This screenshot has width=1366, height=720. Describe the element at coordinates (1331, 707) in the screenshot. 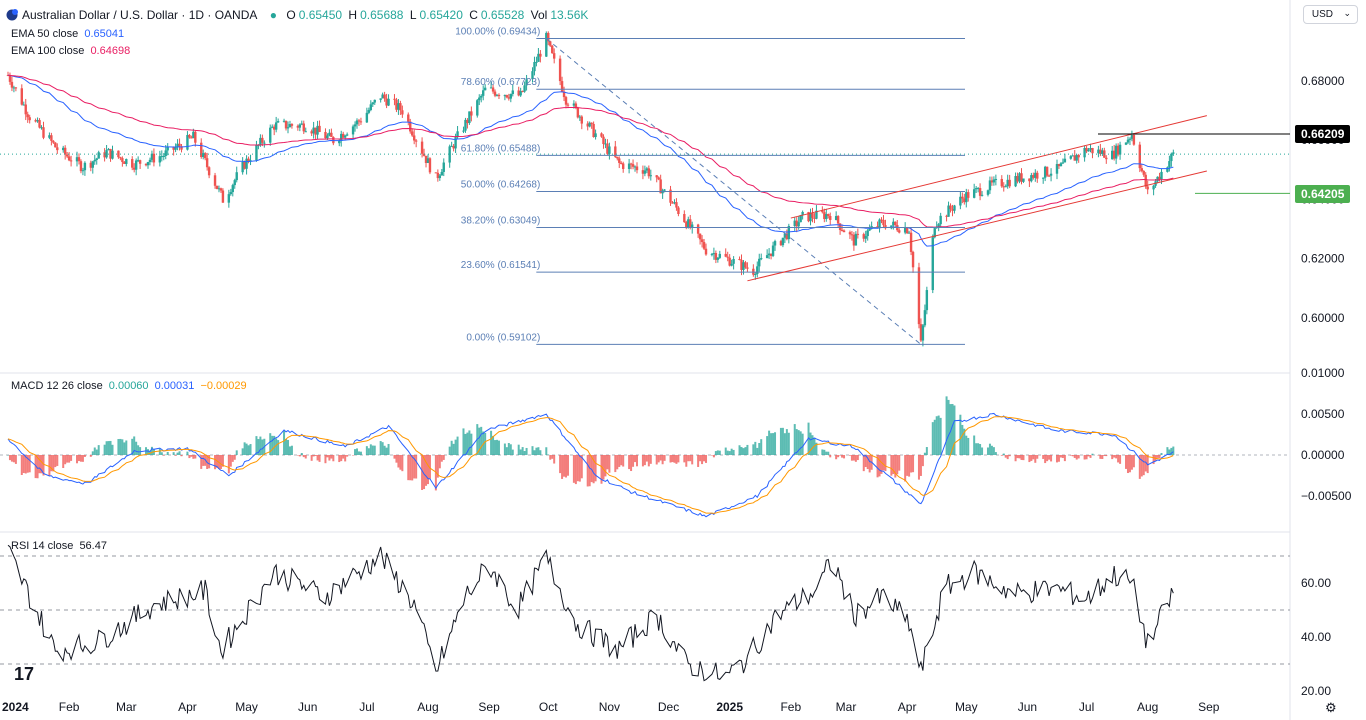

I see `settings-icon: ⚙` at that location.